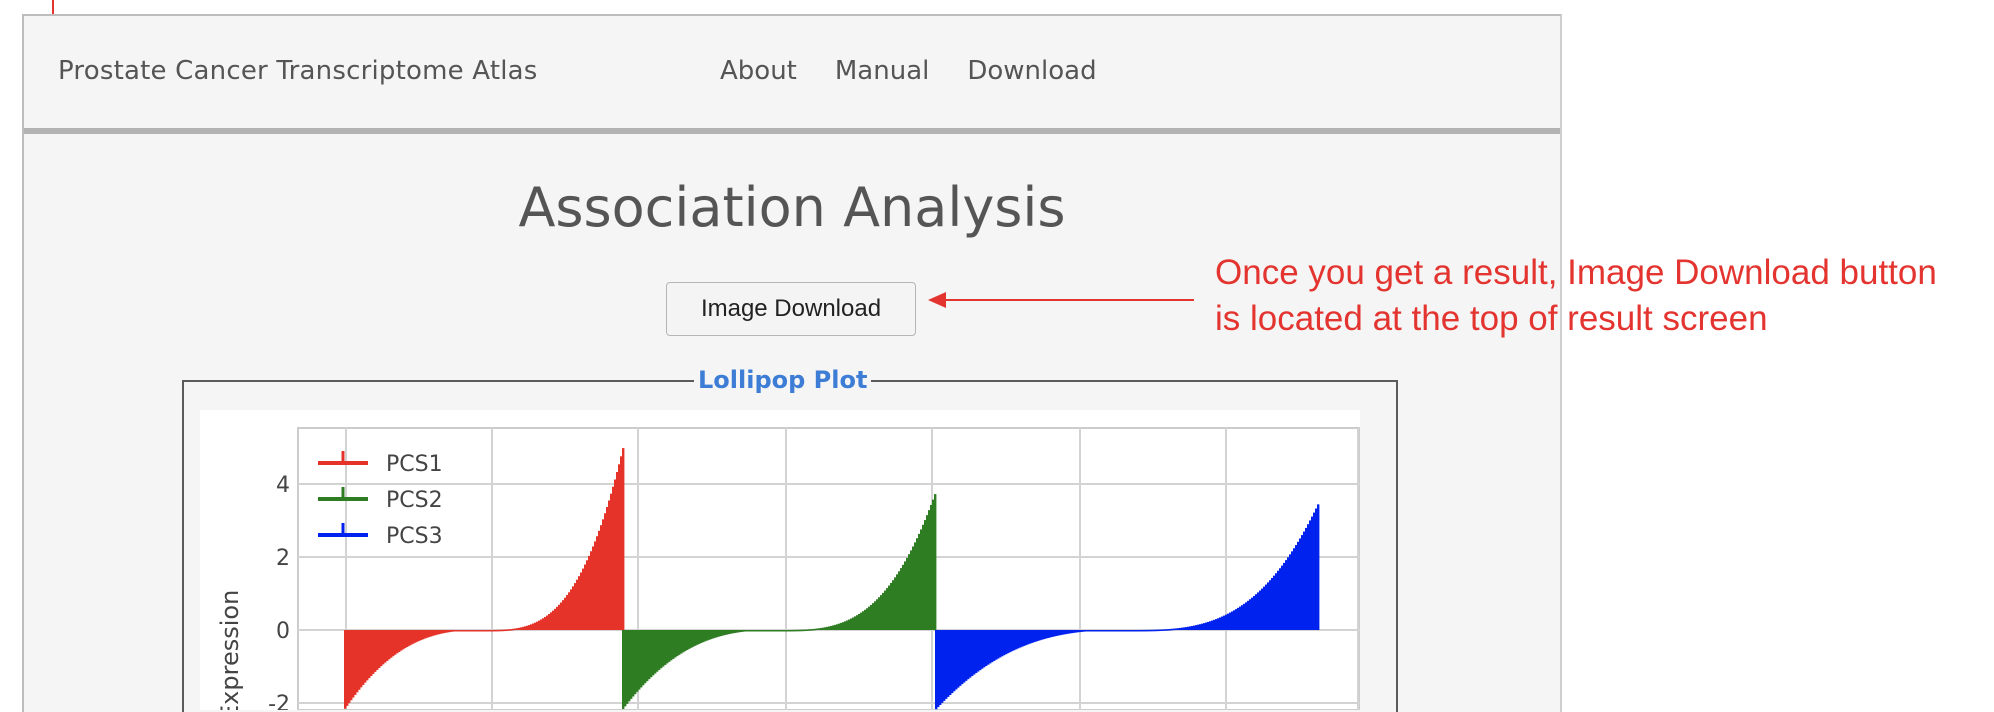  I want to click on y-tick-label: 0, so click(283, 631).